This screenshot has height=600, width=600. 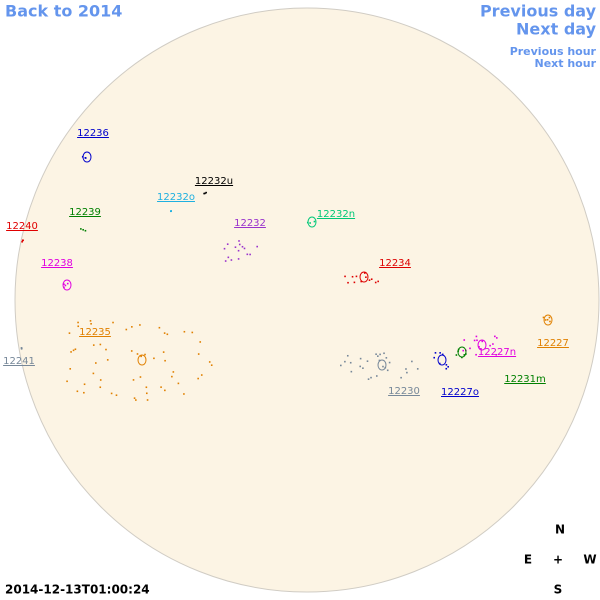 I want to click on region-label: 12227n, so click(x=497, y=352).